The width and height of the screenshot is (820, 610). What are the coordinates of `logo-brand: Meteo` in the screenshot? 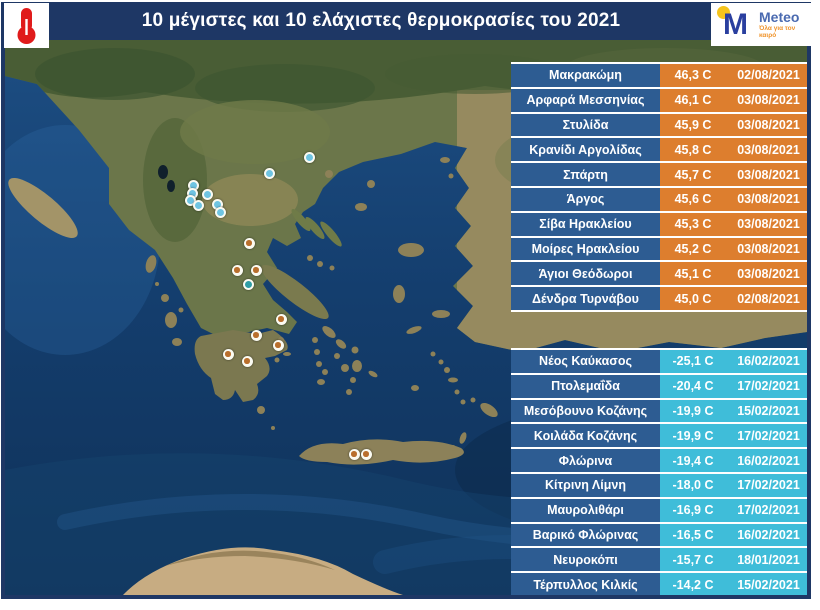 It's located at (779, 17).